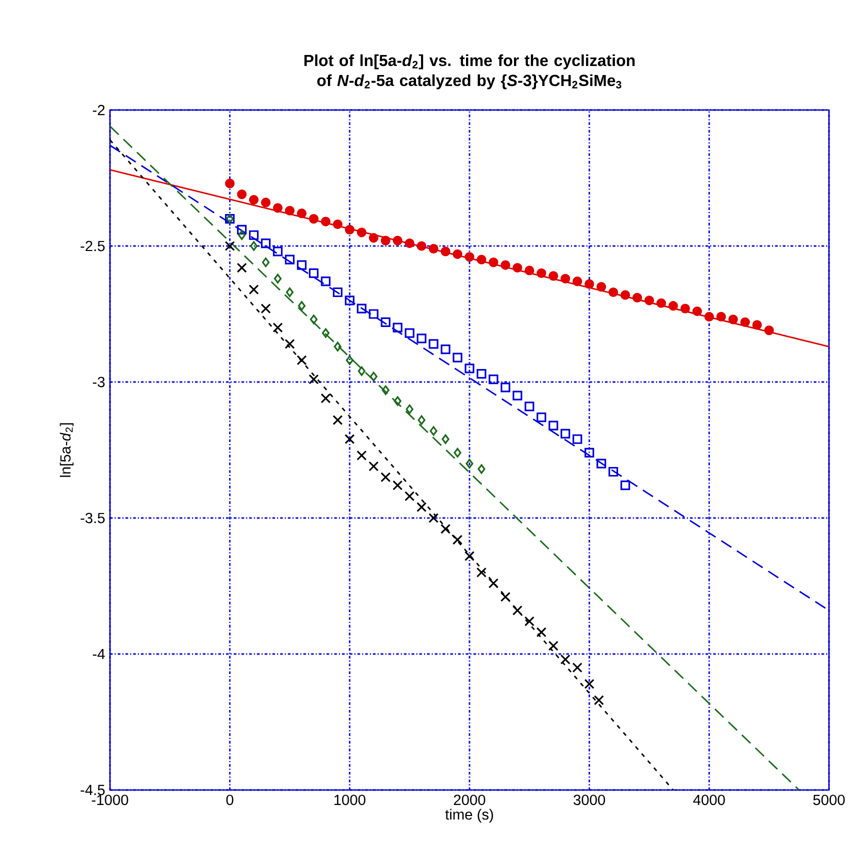  What do you see at coordinates (709, 800) in the screenshot?
I see `x-tick-label: 4000` at bounding box center [709, 800].